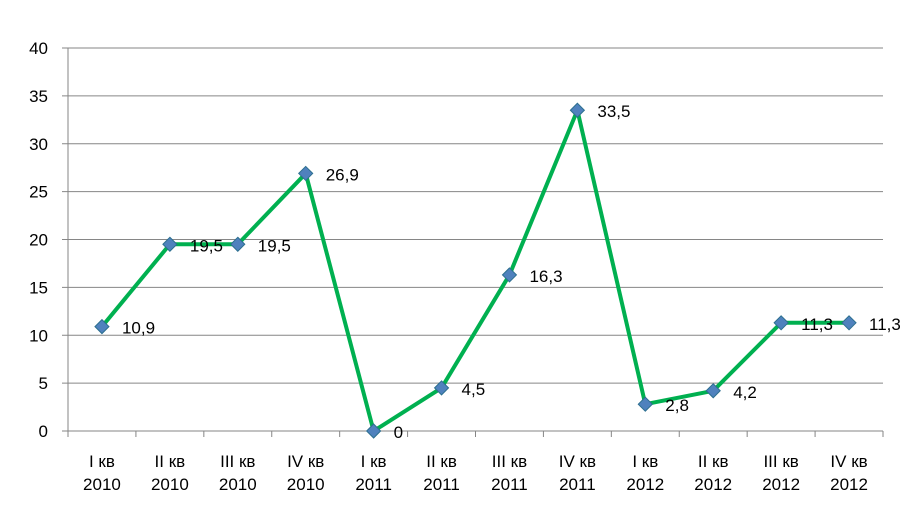  What do you see at coordinates (38, 96) in the screenshot?
I see `y-tick-label: 35` at bounding box center [38, 96].